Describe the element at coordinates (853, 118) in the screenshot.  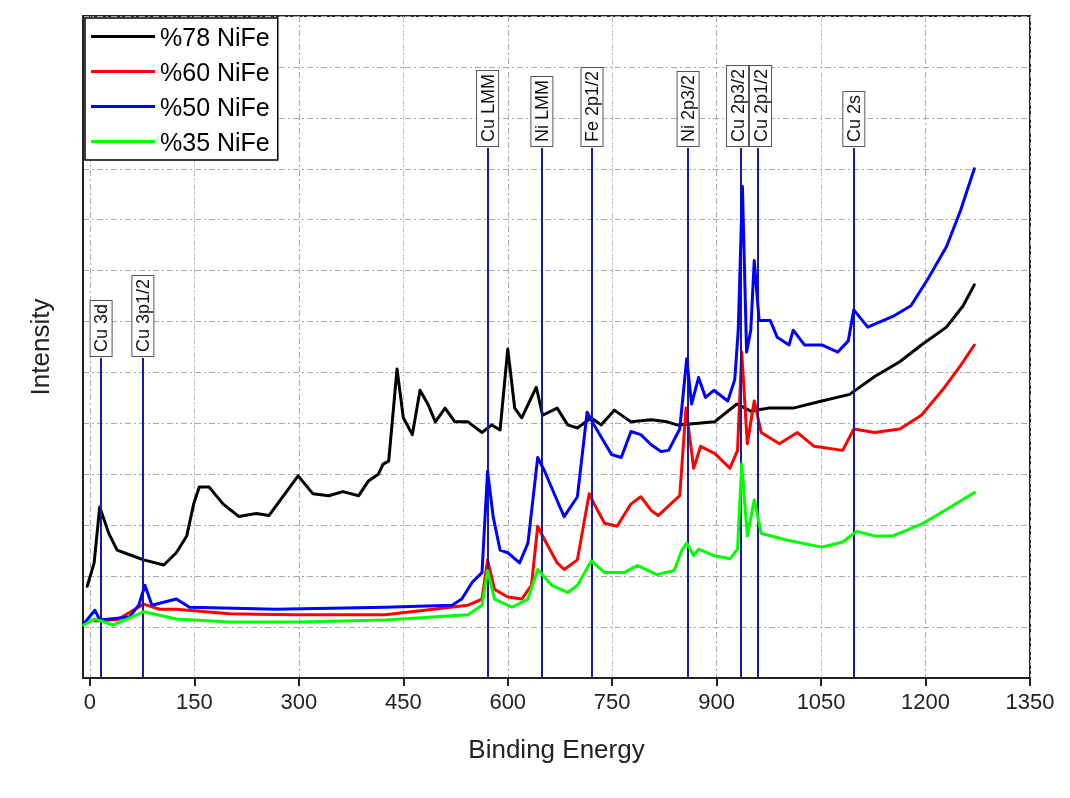
I see `ref-line-label: Cu 2s` at that location.